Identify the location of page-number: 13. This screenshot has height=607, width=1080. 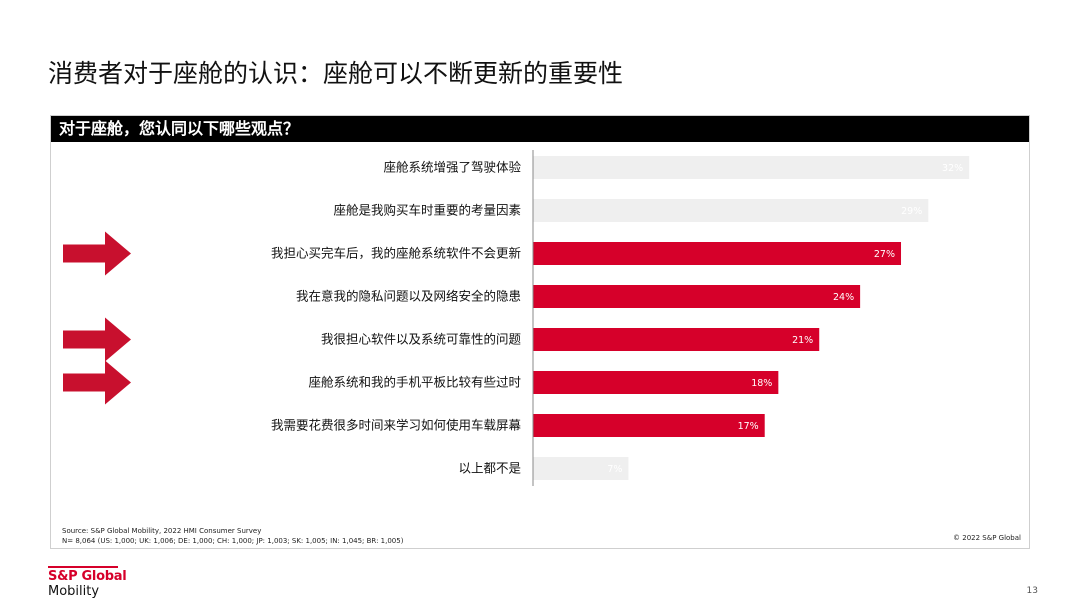
(1032, 591).